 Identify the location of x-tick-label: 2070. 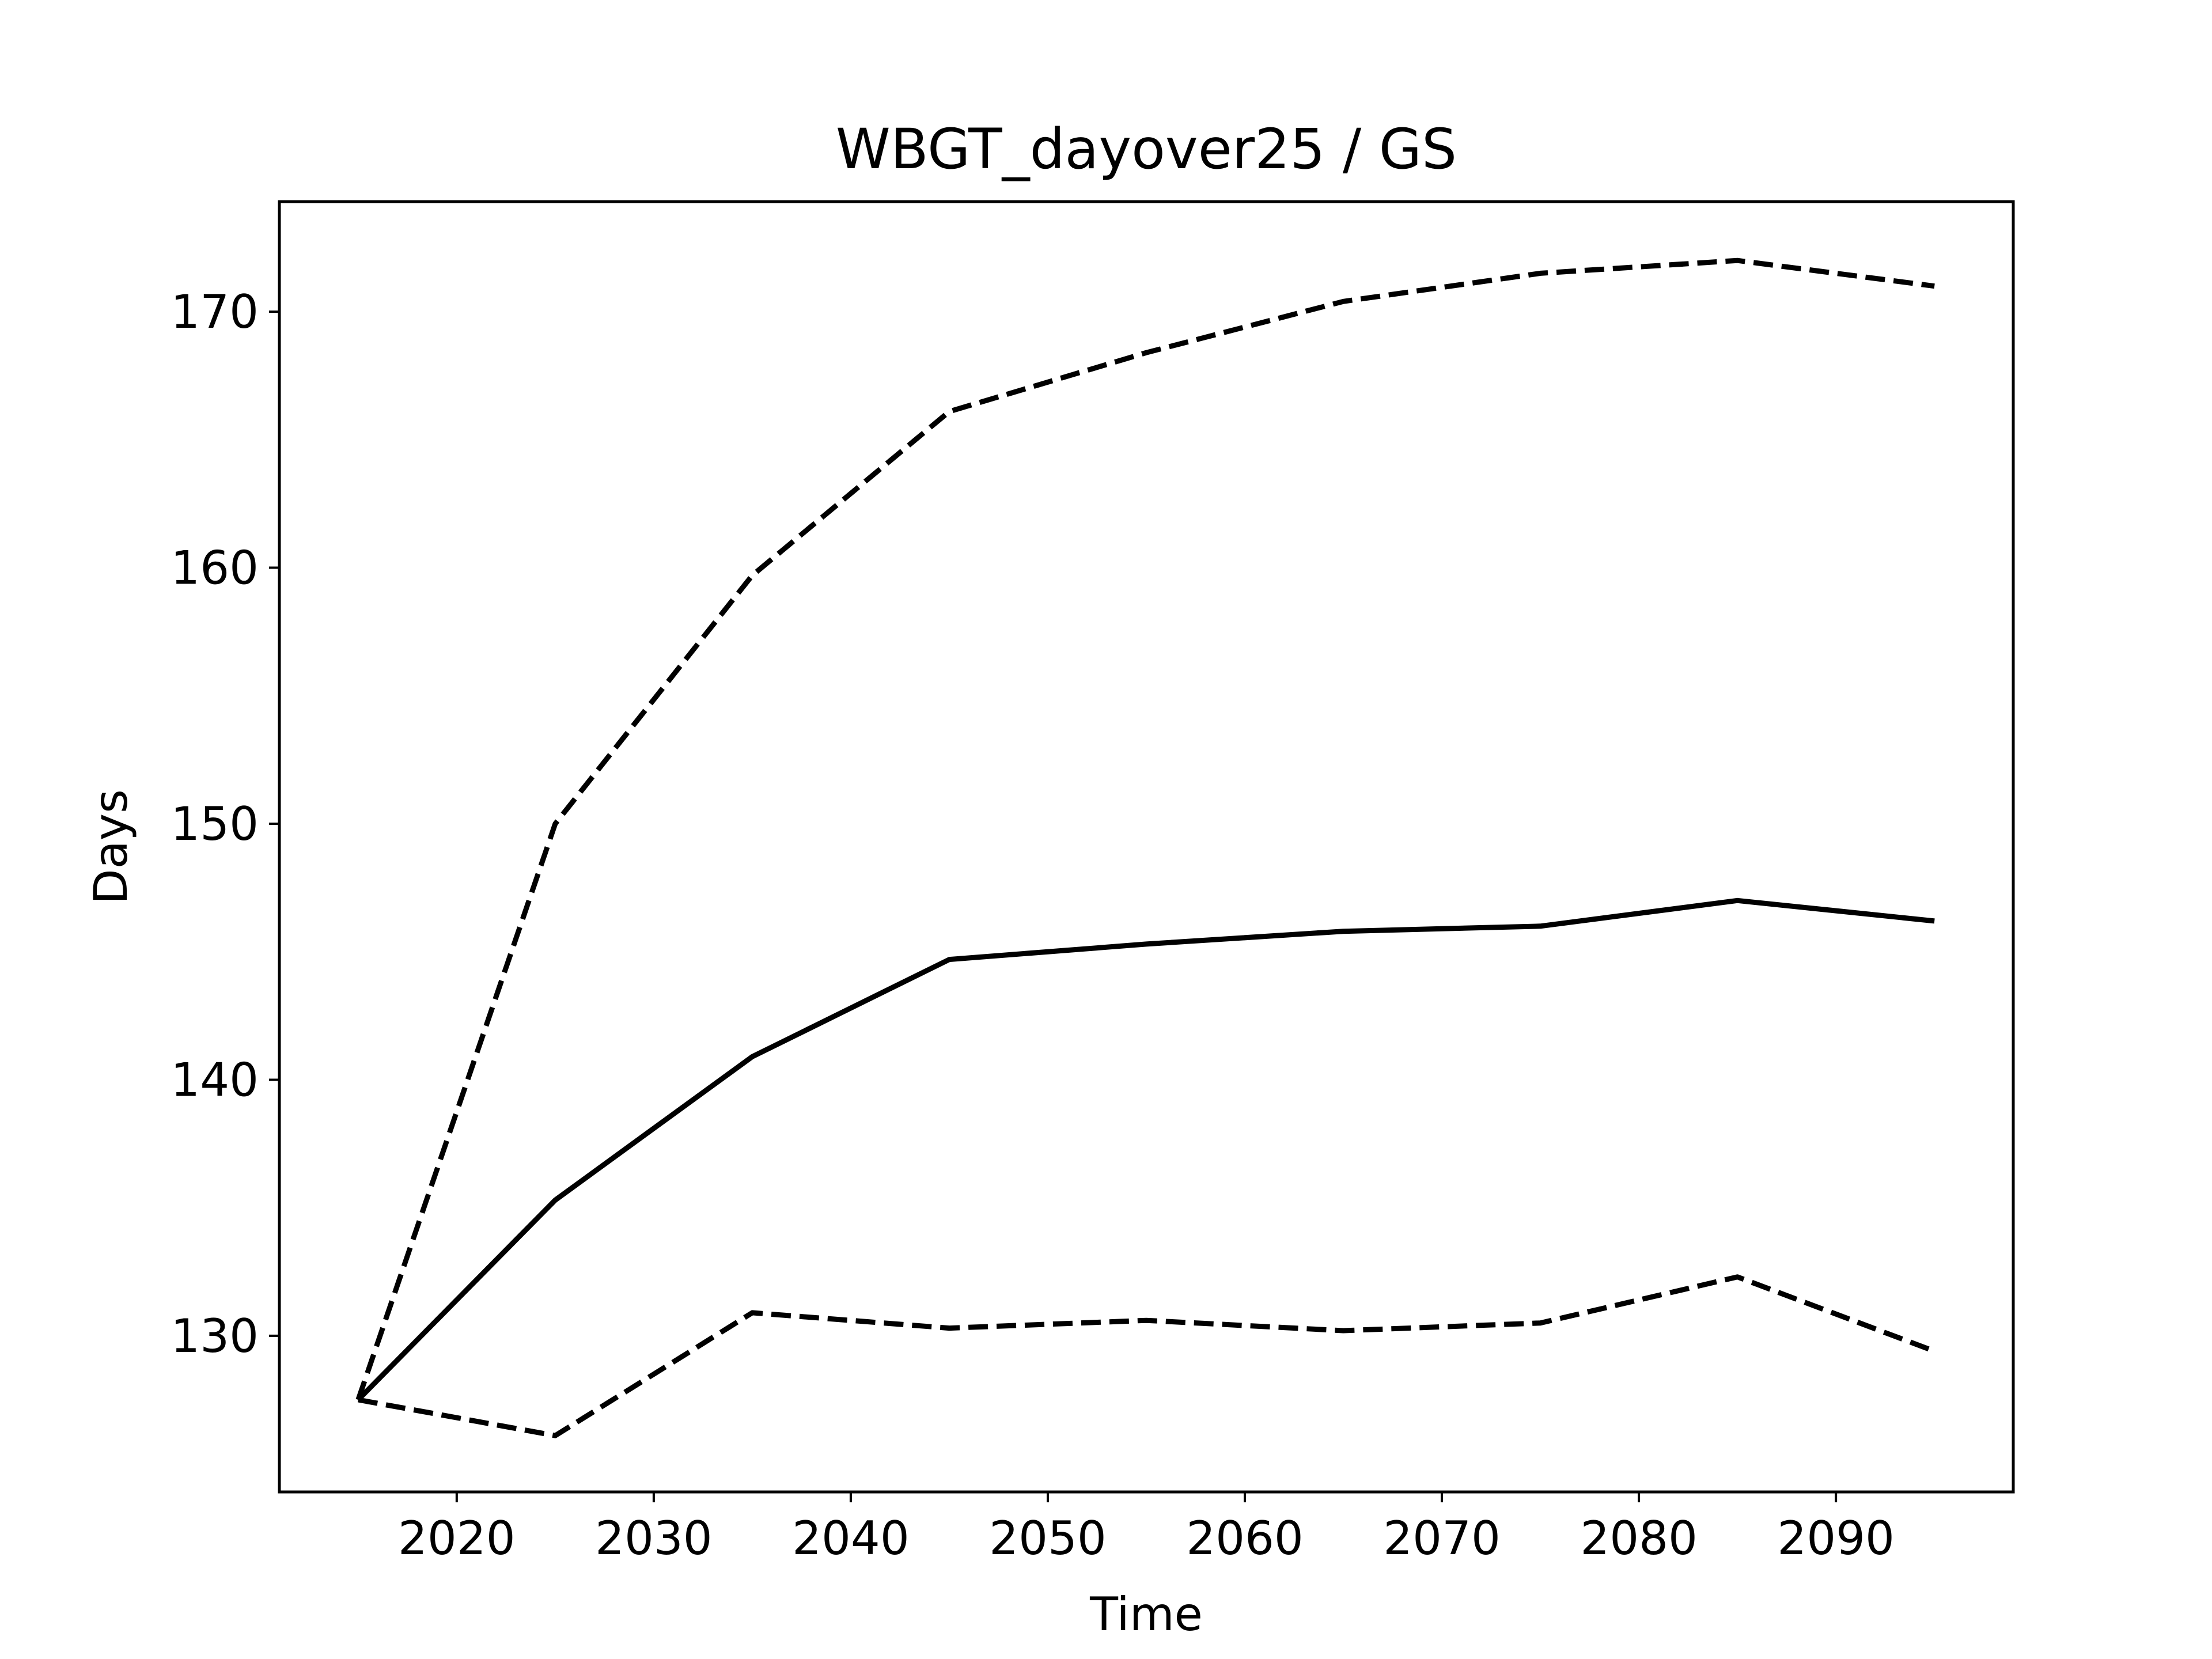
(1442, 1538).